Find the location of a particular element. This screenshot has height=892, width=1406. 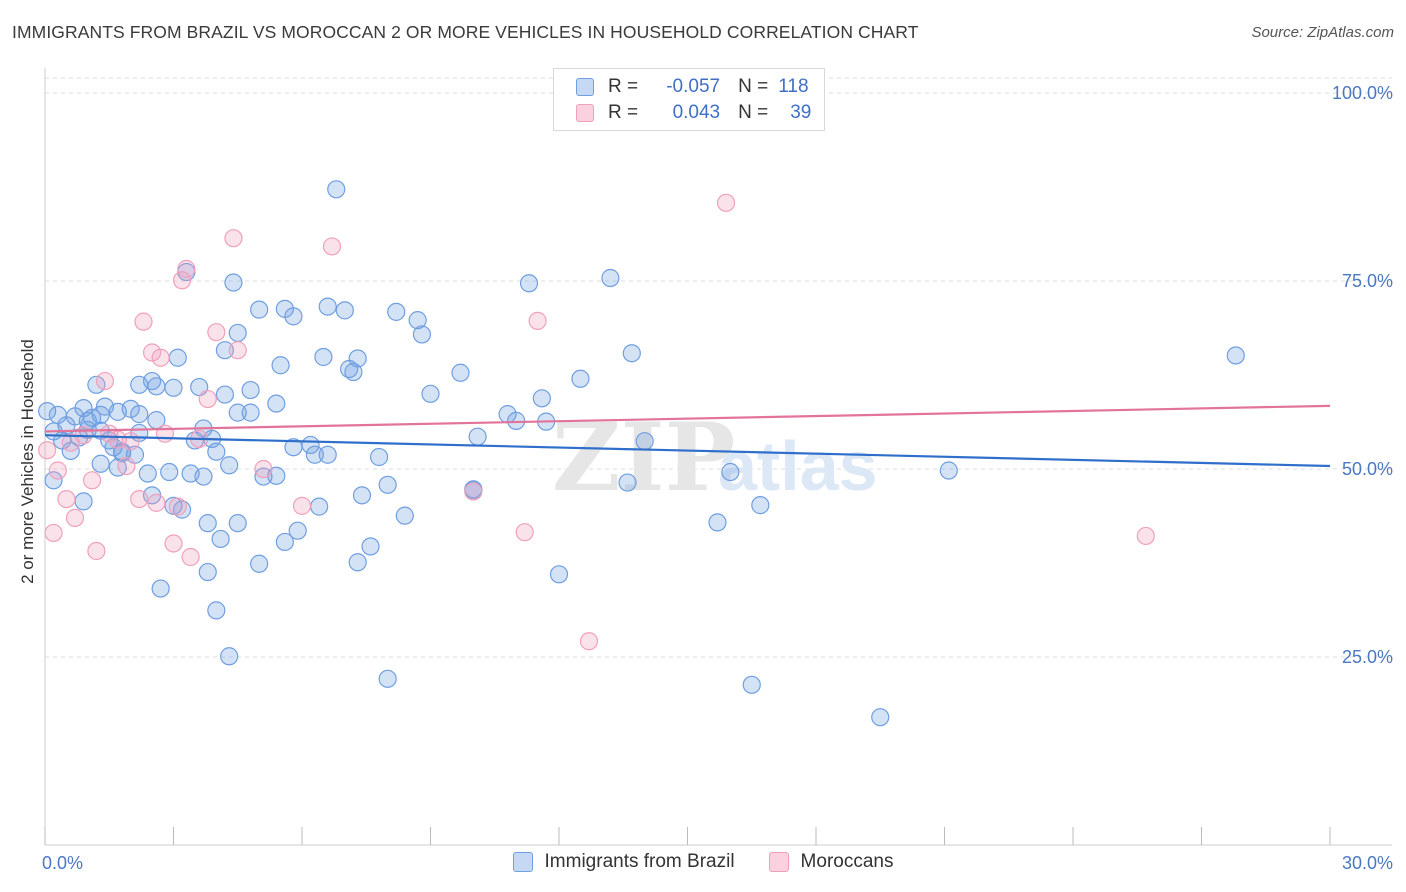

legend-label-moroccans: Moroccans is located at coordinates (847, 861).